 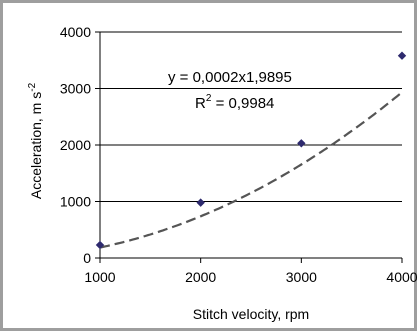 What do you see at coordinates (75, 32) in the screenshot?
I see `y-tick-label-4000: 4000` at bounding box center [75, 32].